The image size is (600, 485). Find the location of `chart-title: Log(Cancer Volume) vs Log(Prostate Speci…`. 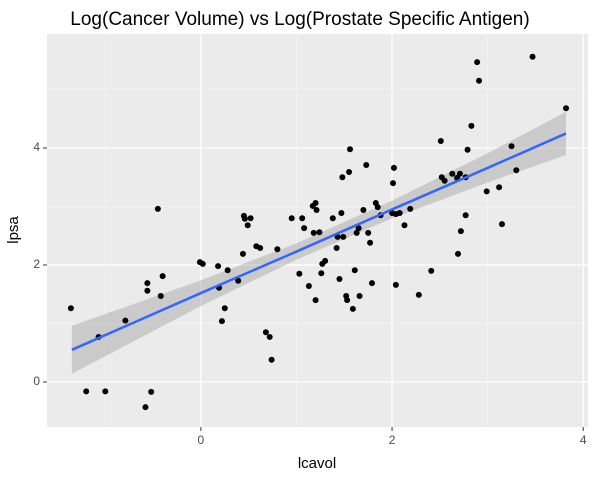

chart-title: Log(Cancer Volume) vs Log(Prostate Speci… is located at coordinates (299, 19).